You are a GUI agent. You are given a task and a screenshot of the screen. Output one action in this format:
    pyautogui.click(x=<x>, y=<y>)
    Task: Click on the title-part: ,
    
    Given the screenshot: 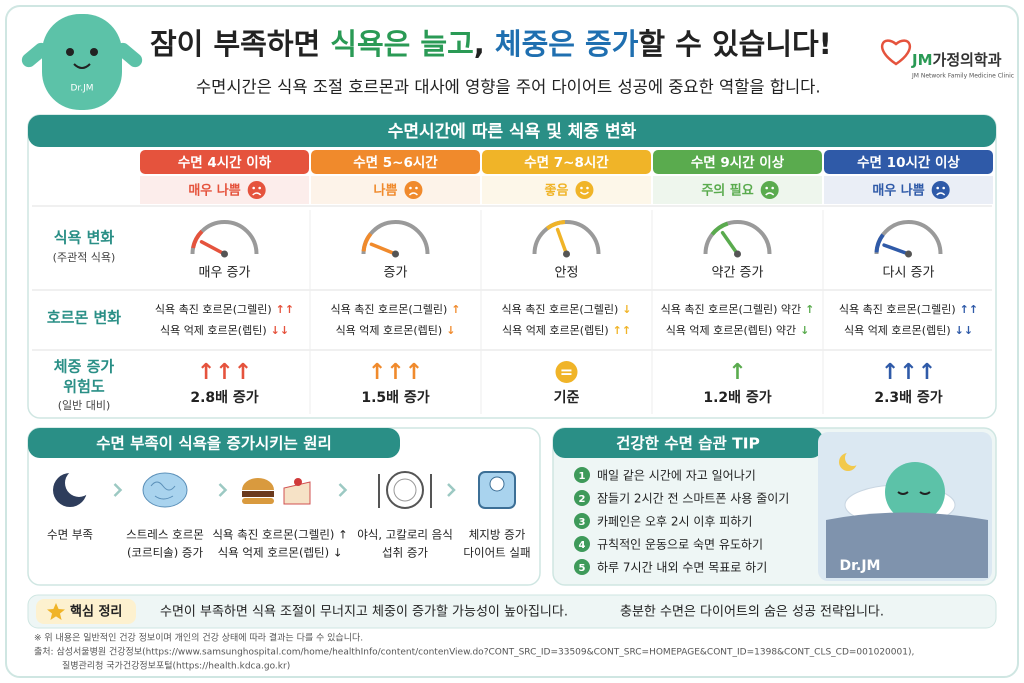 What is the action you would take?
    pyautogui.click(x=484, y=44)
    